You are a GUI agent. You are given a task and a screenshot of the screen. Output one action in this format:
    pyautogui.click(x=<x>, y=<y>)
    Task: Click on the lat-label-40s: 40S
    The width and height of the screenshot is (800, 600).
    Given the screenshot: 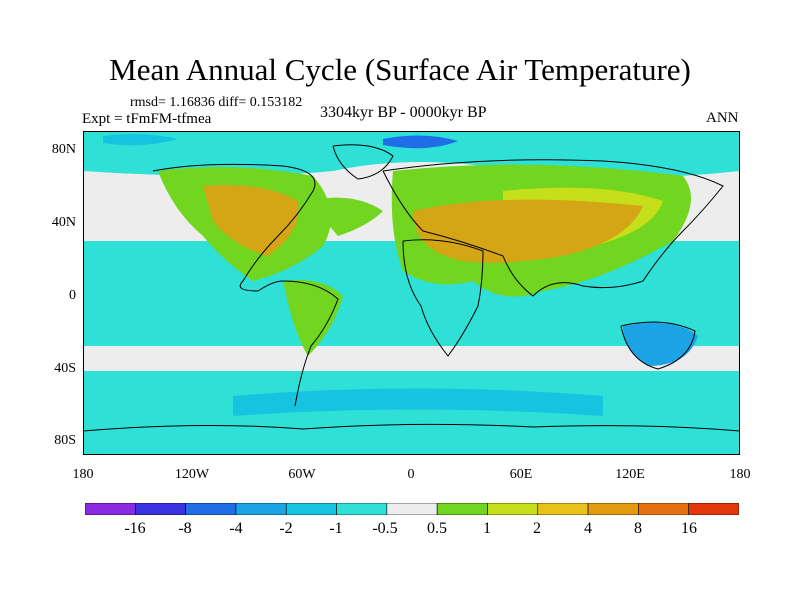 What is the action you would take?
    pyautogui.click(x=65, y=368)
    